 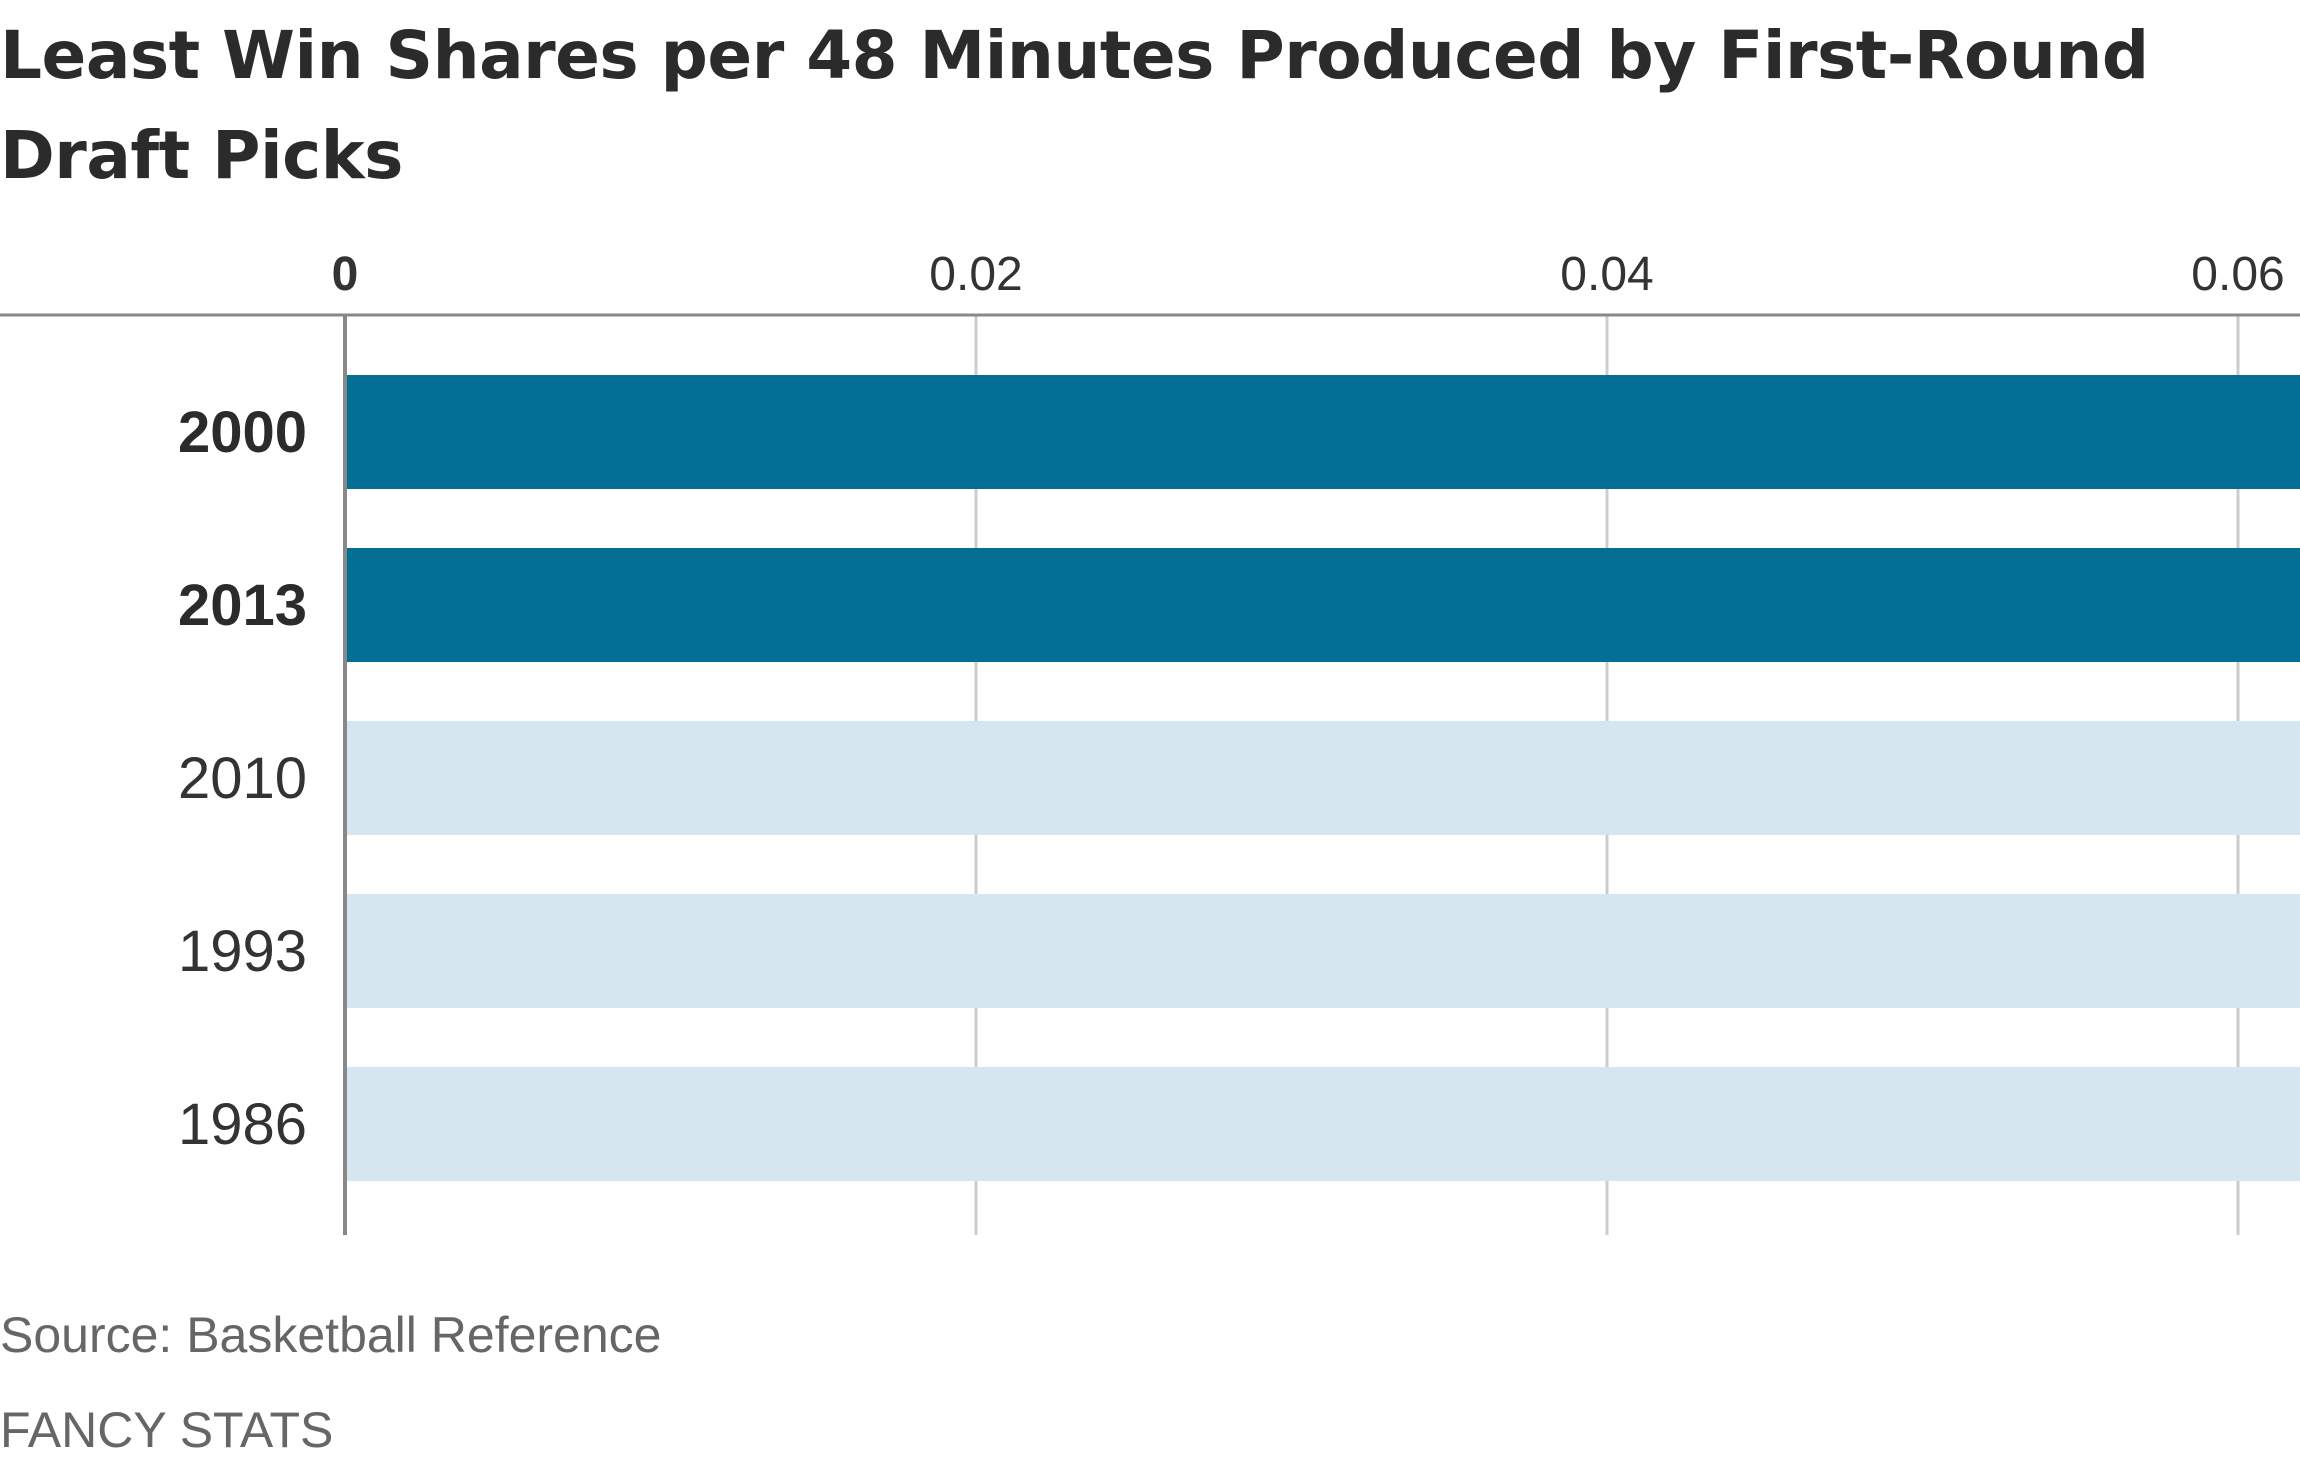 What do you see at coordinates (1322, 1124) in the screenshot?
I see `bar-1986` at bounding box center [1322, 1124].